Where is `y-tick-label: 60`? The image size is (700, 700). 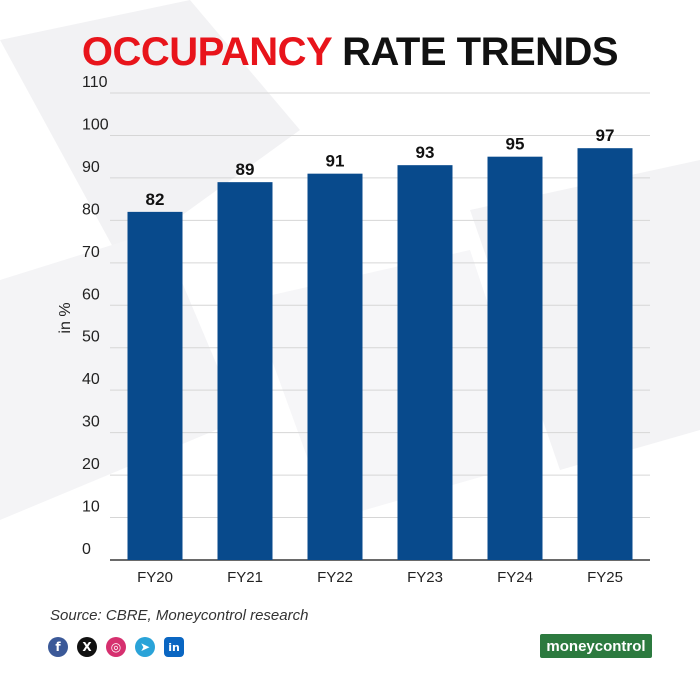
y-tick-label: 60 is located at coordinates (91, 294).